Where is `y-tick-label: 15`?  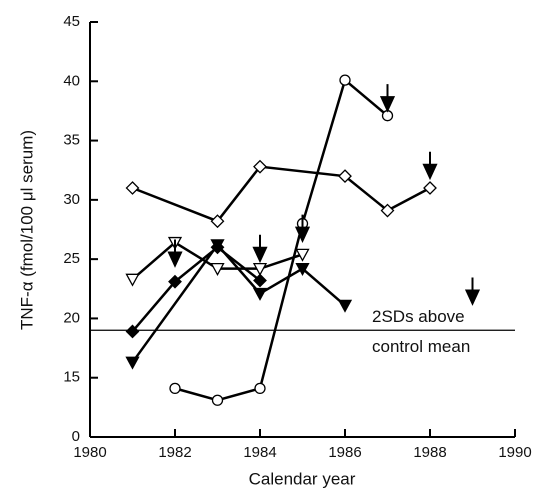 y-tick-label: 15 is located at coordinates (71, 377).